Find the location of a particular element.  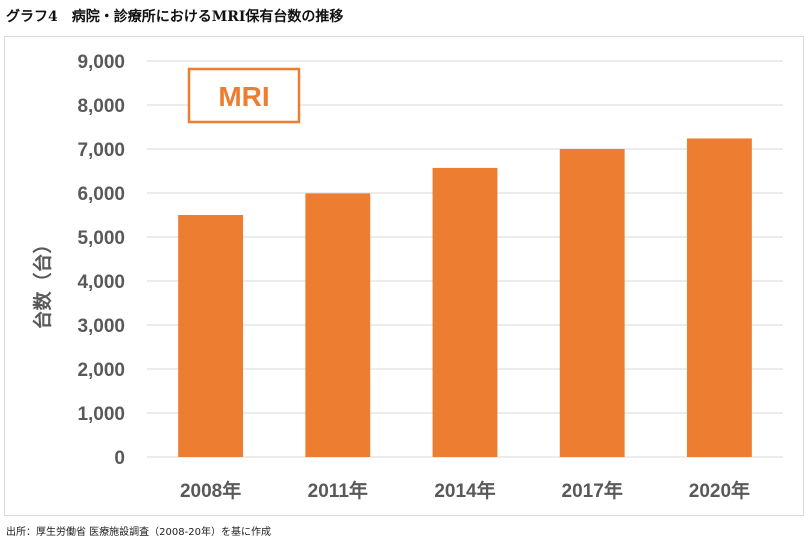

y-tick-label: 6,000 is located at coordinates (101, 194).